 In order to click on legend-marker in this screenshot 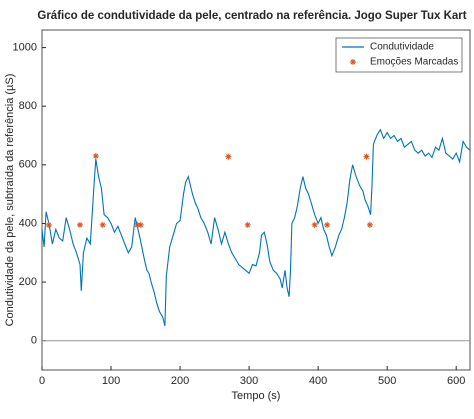, I will do `click(353, 62)`.